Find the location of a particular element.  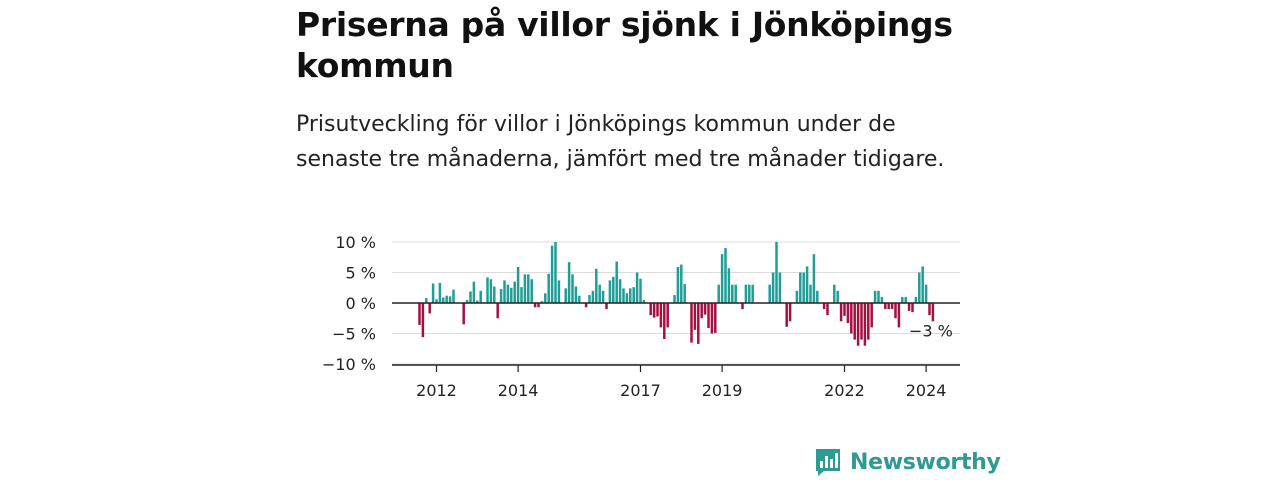

x-tick-label: 2022 is located at coordinates (844, 390).